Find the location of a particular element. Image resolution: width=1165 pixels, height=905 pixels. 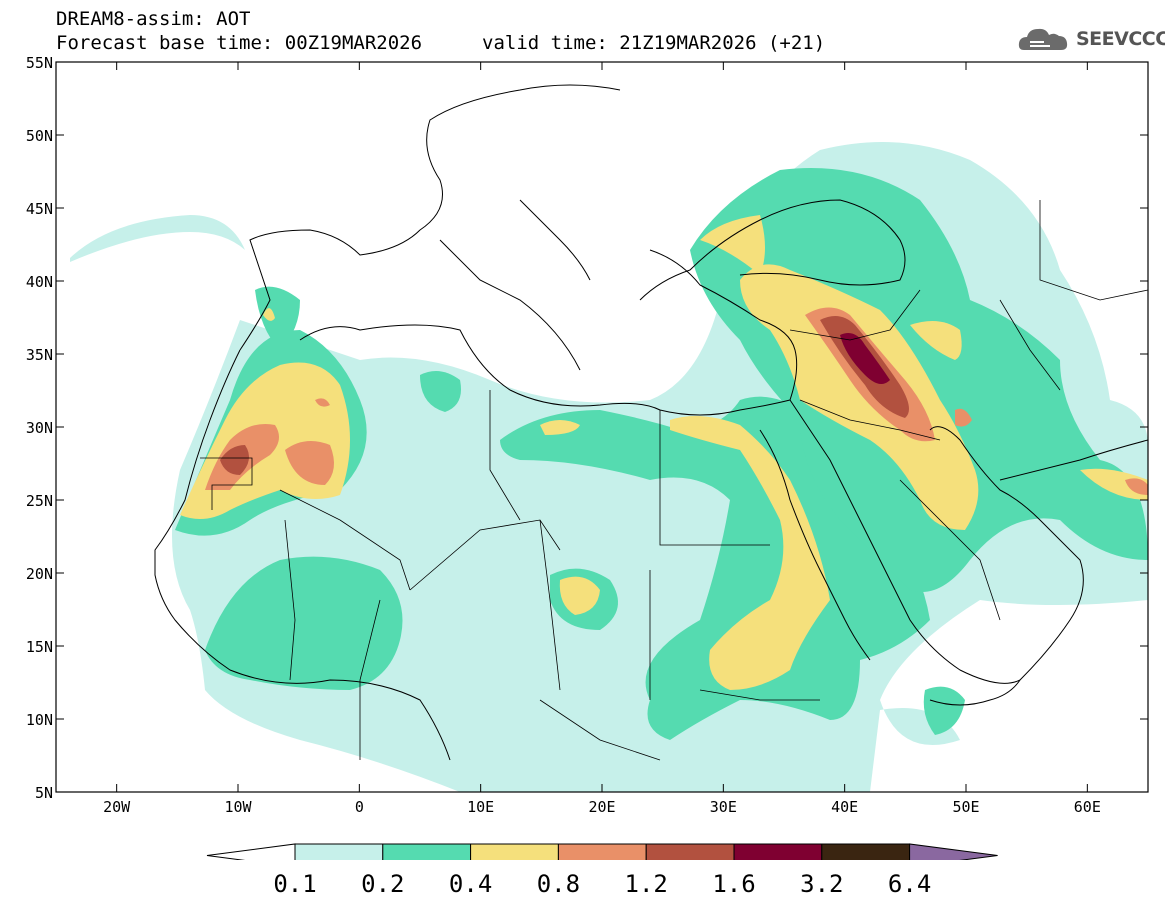

seevccc-logo: SEEVCCC is located at coordinates (1090, 40).